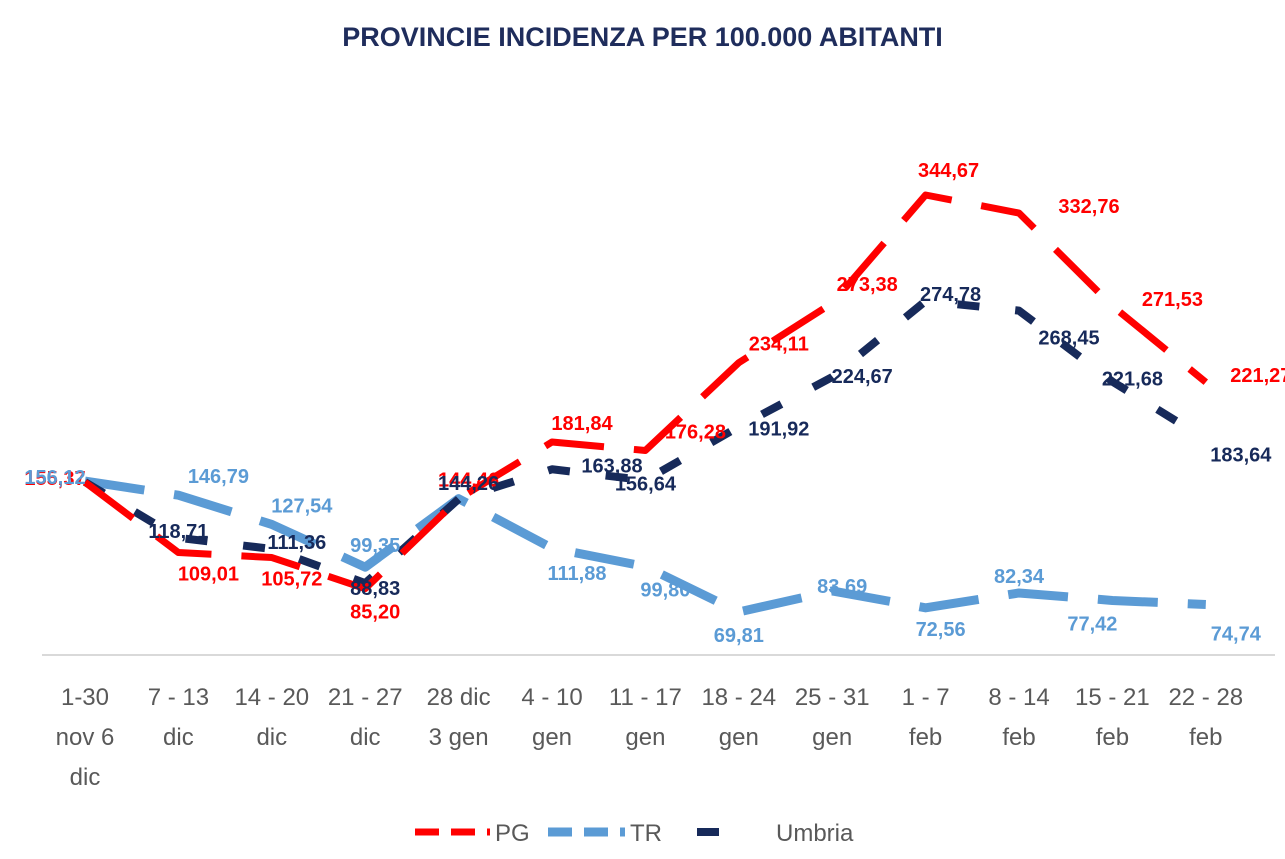  Describe the element at coordinates (642, 37) in the screenshot. I see `chart-title: PROVINCIE INCIDENZA PER 100.000 ABITANTI` at that location.